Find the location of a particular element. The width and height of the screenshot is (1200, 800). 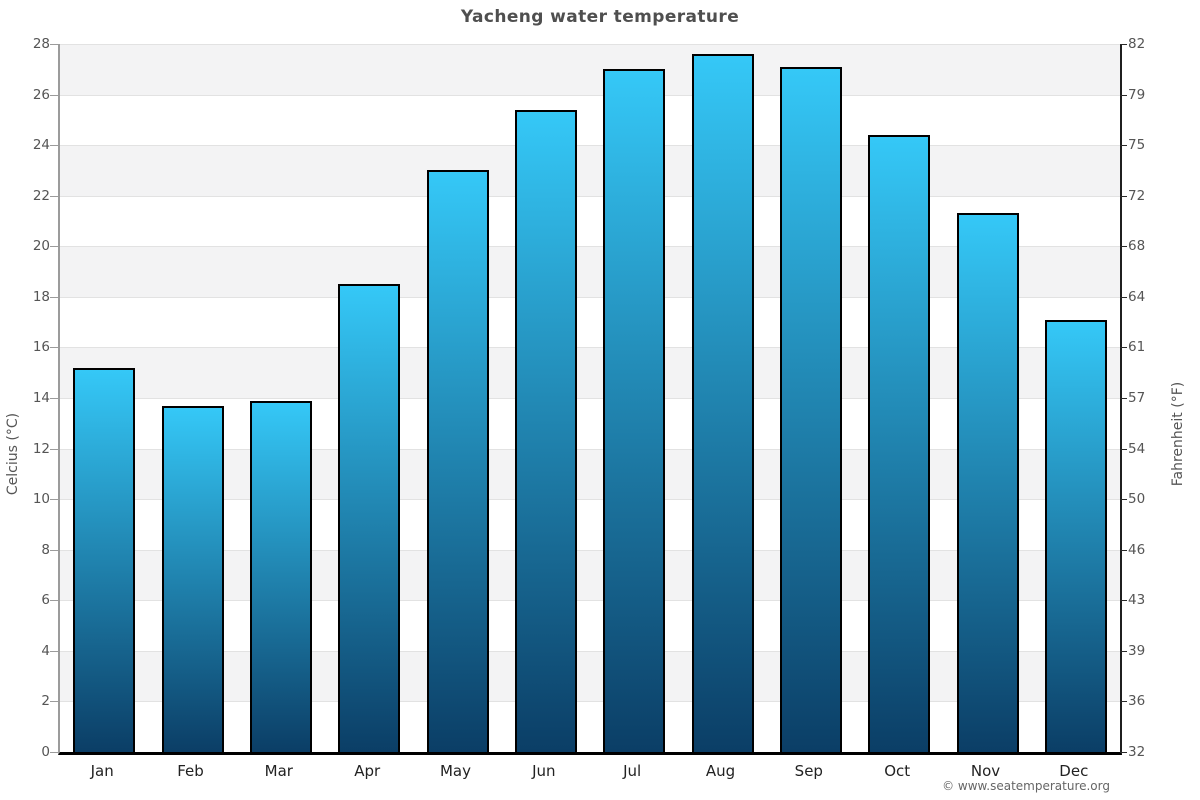

y-axis-title-fahrenheit: Fahrenheit (°F) is located at coordinates (1178, 434).